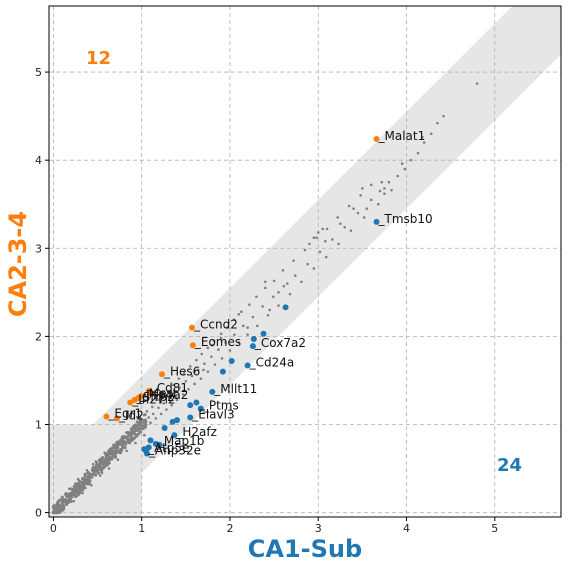 This screenshot has height=568, width=568. What do you see at coordinates (235, 389) in the screenshot?
I see `down-gene-label: _Mllt11` at bounding box center [235, 389].